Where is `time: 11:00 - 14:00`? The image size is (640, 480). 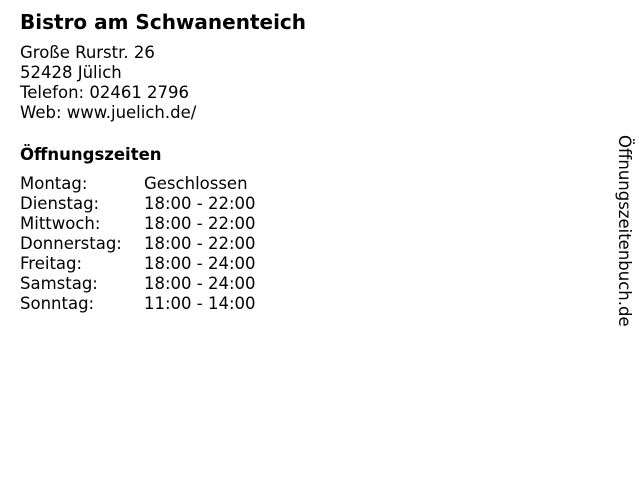
time: 11:00 - 14:00 is located at coordinates (200, 303).